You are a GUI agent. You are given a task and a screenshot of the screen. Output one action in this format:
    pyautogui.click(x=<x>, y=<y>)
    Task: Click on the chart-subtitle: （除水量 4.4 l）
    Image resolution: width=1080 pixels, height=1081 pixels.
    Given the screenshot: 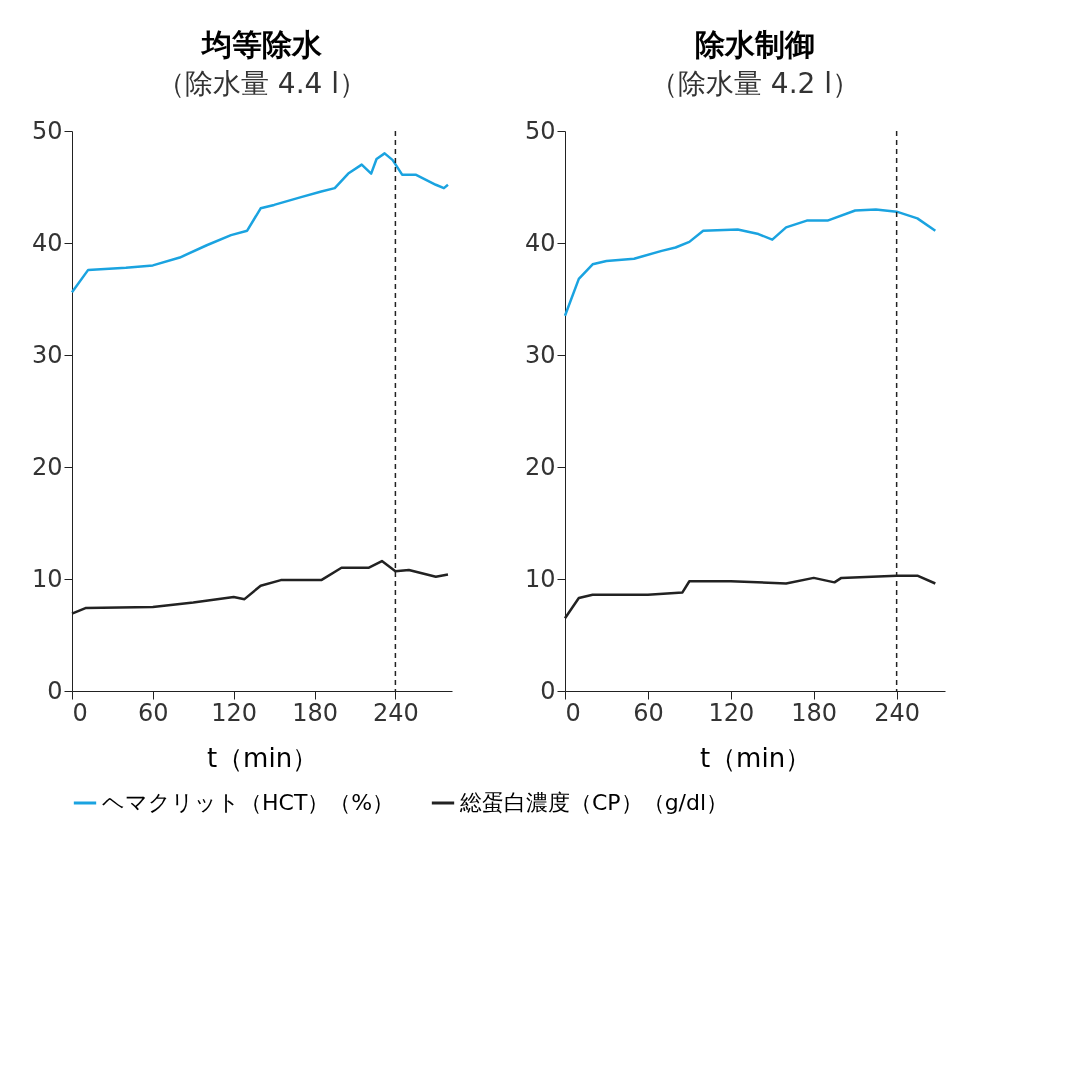 What is the action you would take?
    pyautogui.click(x=262, y=83)
    